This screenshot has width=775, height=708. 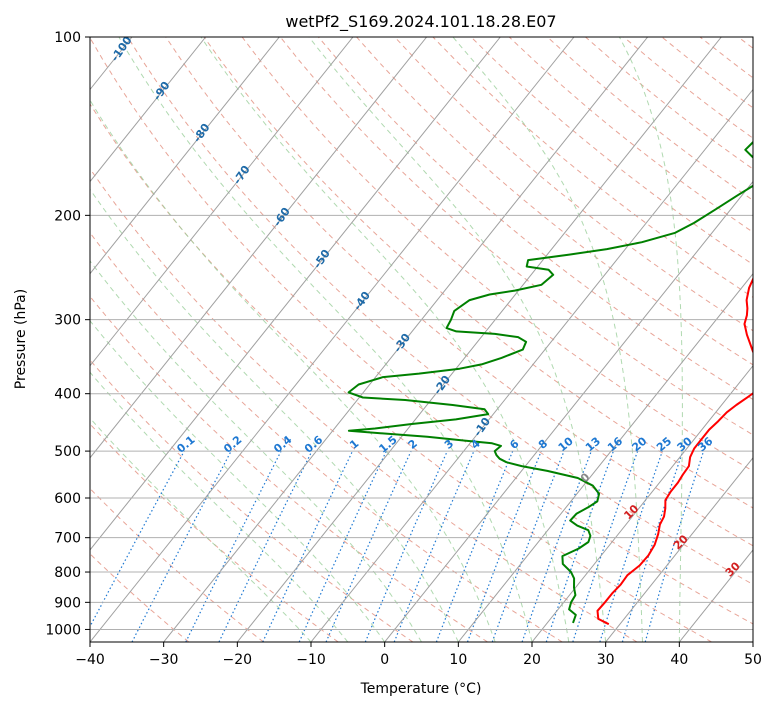 I want to click on x-axis-title: Temperature (°C), so click(x=421, y=689).